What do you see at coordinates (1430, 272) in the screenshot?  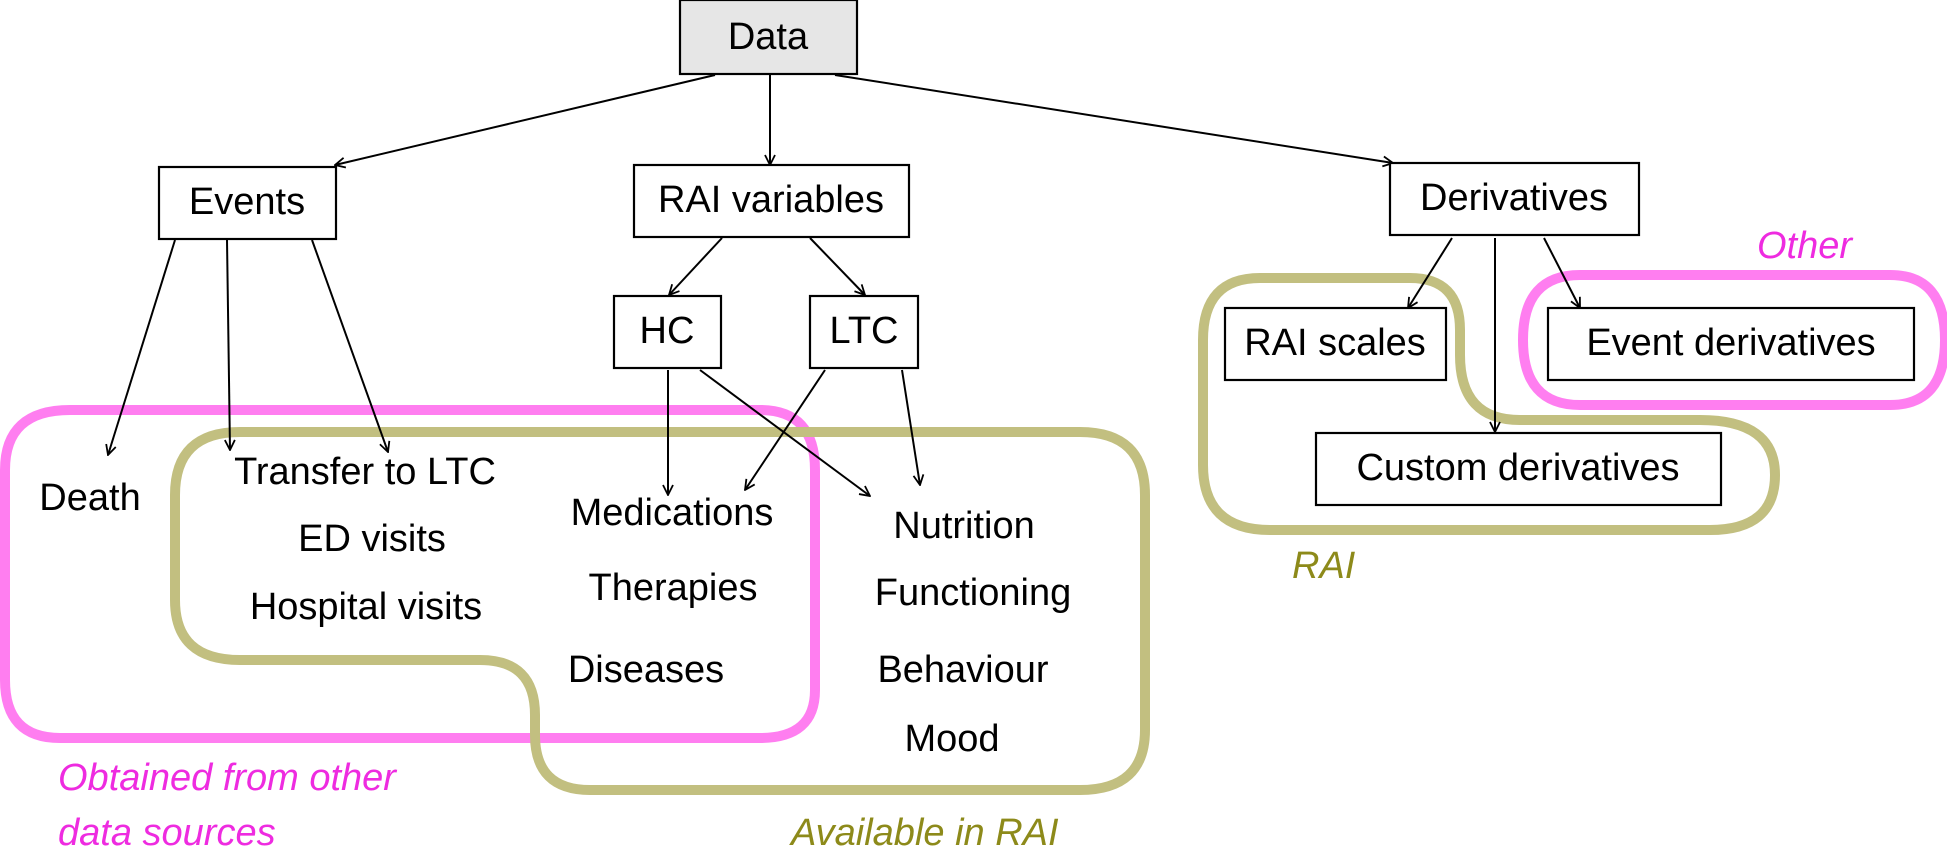 I see `edge-derivatives-rai-scales` at bounding box center [1430, 272].